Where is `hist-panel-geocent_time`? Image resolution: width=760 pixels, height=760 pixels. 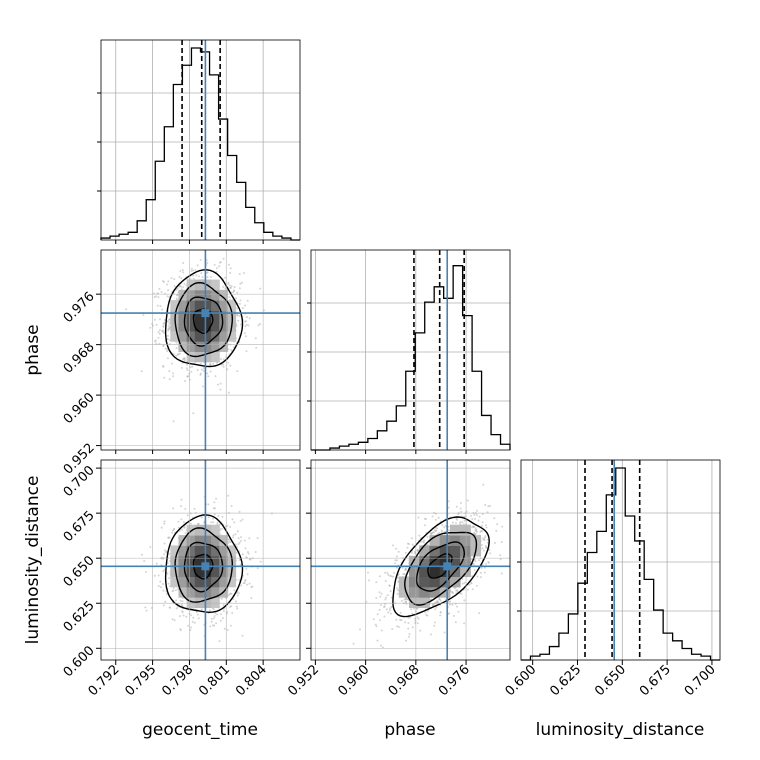 hist-panel-geocent_time is located at coordinates (199, 140).